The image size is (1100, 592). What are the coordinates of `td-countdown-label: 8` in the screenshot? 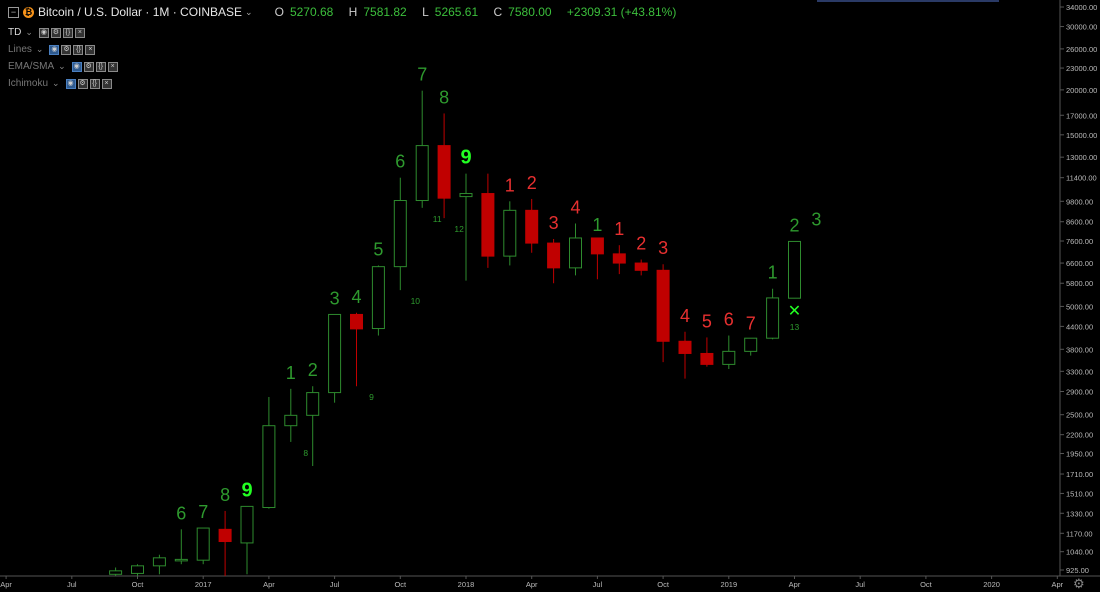 It's located at (305, 453).